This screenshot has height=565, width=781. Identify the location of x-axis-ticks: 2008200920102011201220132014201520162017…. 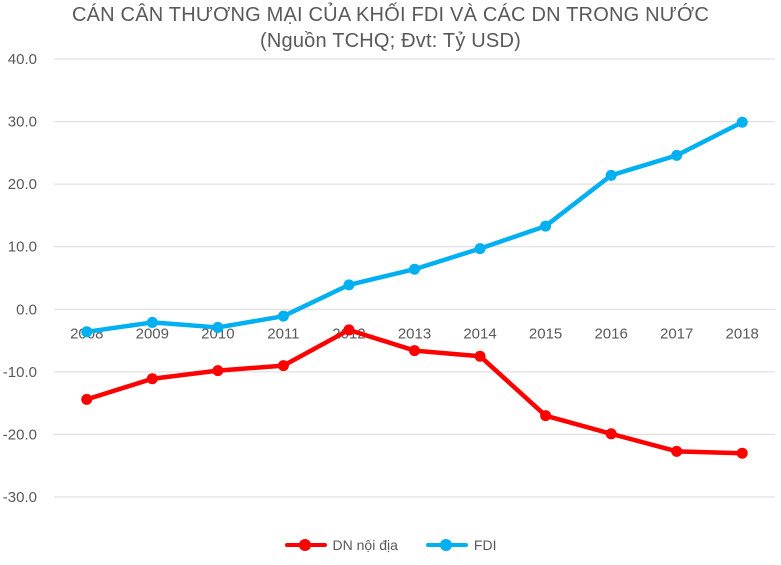
(414, 333).